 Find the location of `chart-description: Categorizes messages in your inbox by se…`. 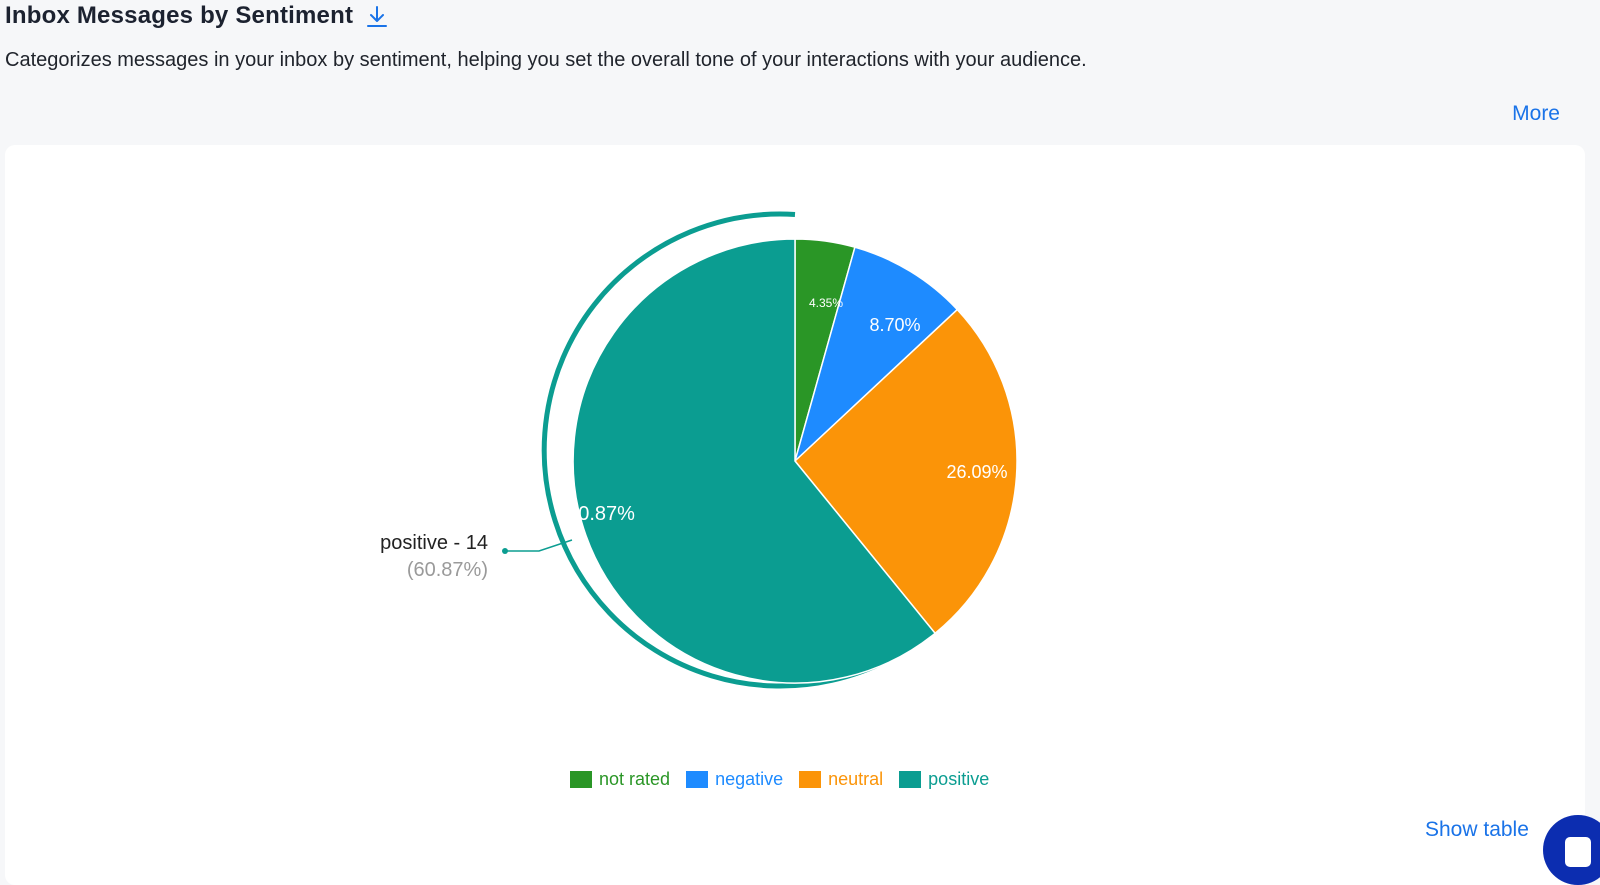

chart-description: Categorizes messages in your inbox by se… is located at coordinates (546, 60).